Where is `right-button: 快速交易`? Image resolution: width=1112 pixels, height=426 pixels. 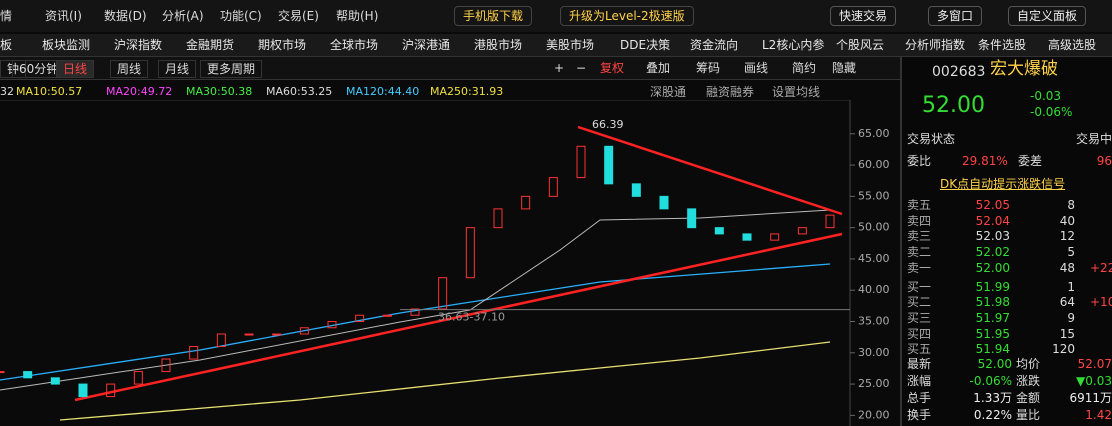 right-button: 快速交易 is located at coordinates (863, 16).